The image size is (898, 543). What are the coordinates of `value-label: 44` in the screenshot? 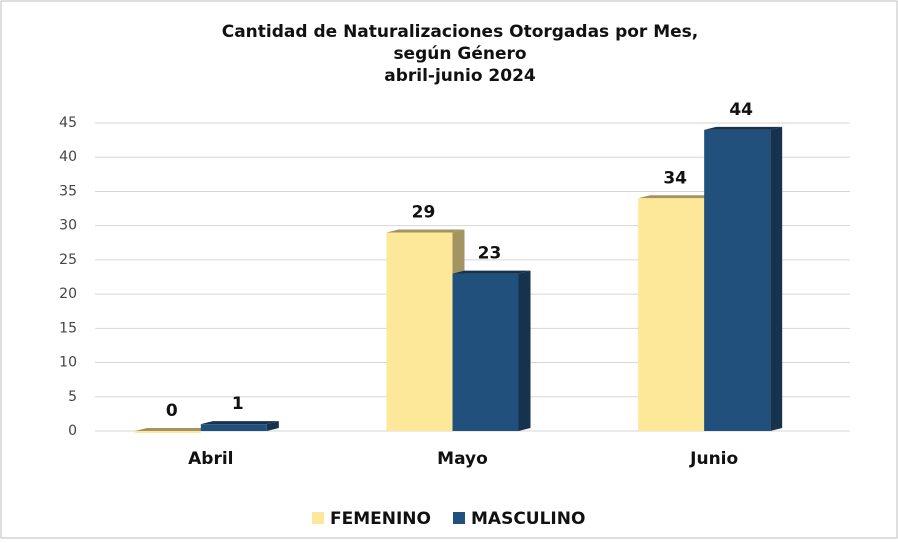 It's located at (741, 110).